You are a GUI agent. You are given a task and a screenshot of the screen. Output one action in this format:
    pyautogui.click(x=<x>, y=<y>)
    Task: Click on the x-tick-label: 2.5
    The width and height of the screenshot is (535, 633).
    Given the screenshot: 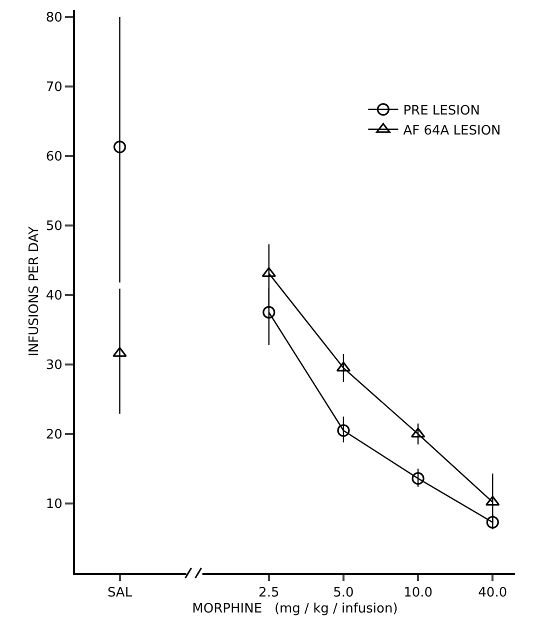 What is the action you would take?
    pyautogui.click(x=269, y=593)
    